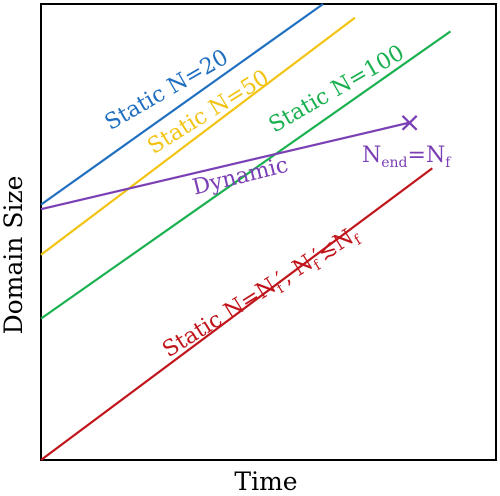 This screenshot has height=496, width=500. Describe the element at coordinates (394, 163) in the screenshot. I see `n-end-subscript: end` at that location.